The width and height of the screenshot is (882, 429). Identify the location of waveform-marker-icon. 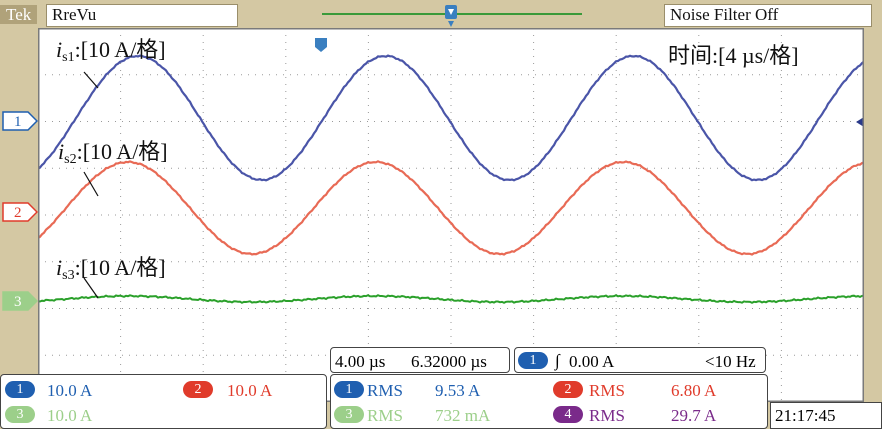
(321, 45).